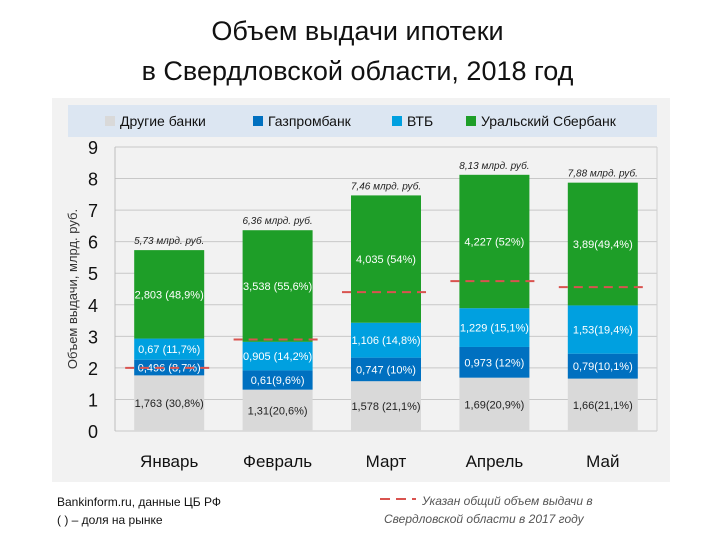 The image size is (715, 536). I want to click on chart-title-line1: Объем выдачи ипотеки, so click(357, 31).